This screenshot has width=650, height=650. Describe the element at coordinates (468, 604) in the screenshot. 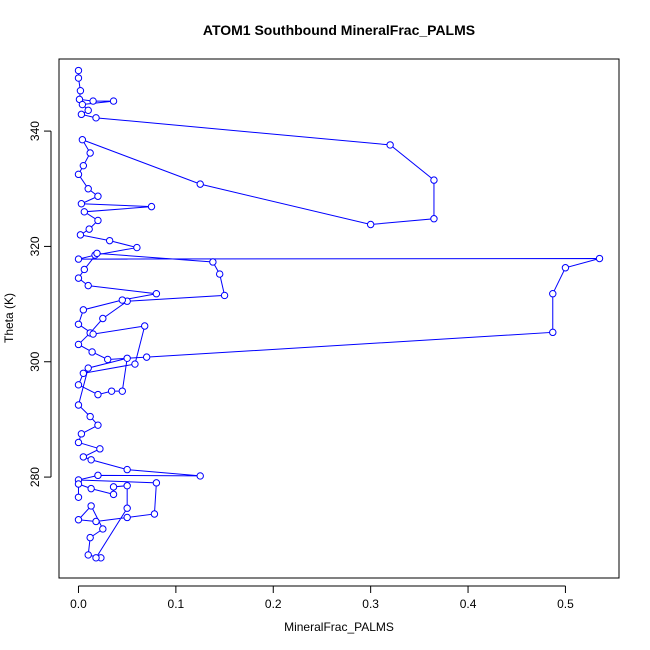

I see `x-tick-label: 0.4` at that location.